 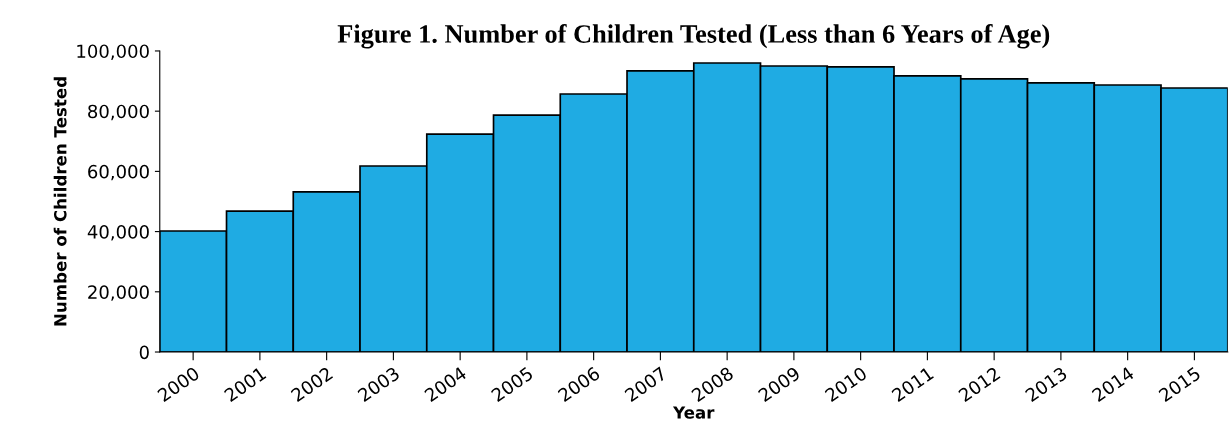 What do you see at coordinates (113, 52) in the screenshot?
I see `y-tick-label: 100,000` at bounding box center [113, 52].